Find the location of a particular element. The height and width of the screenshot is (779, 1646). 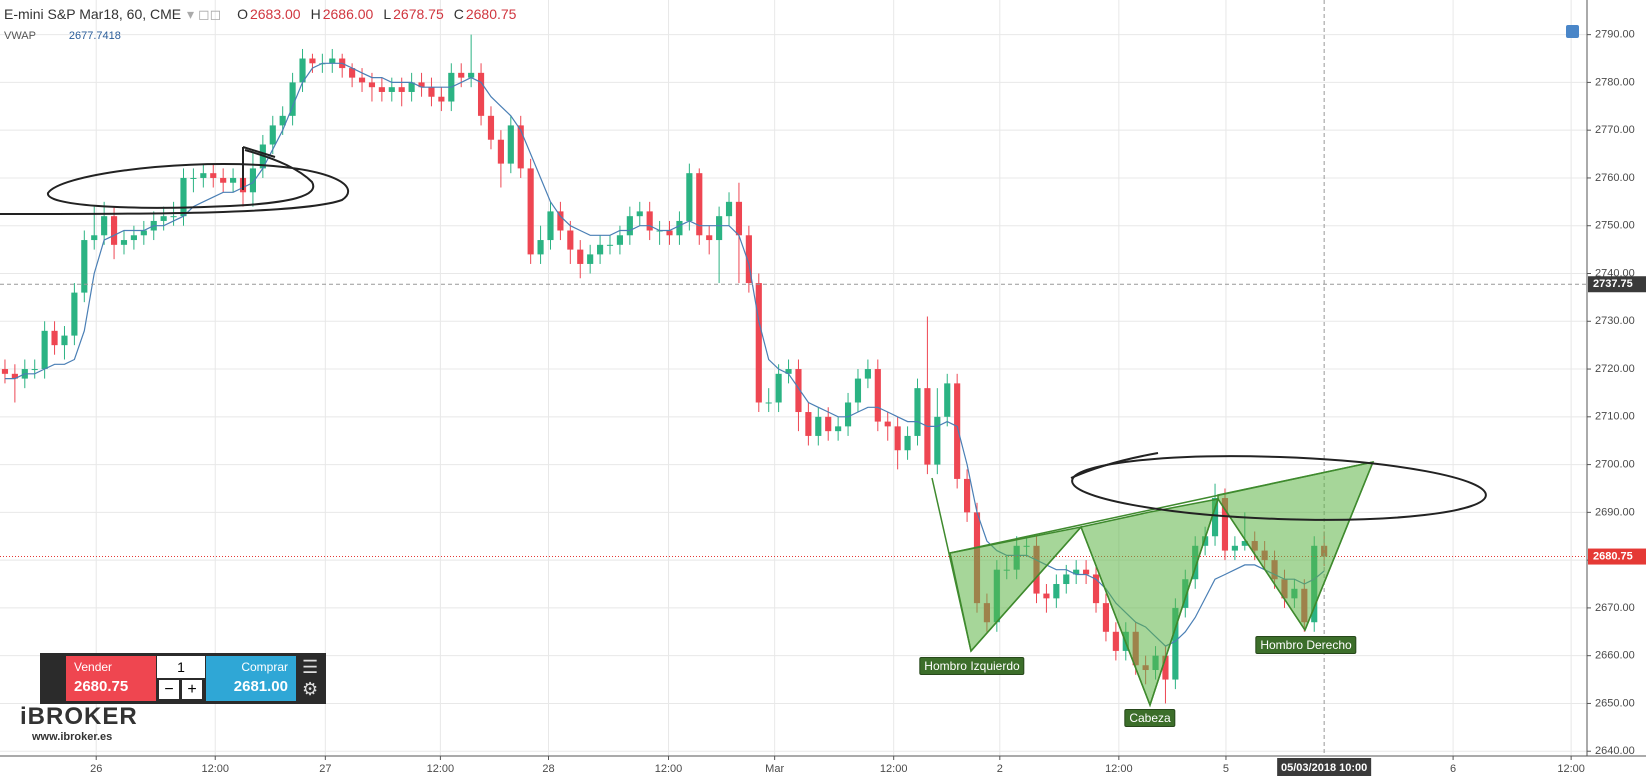

ohlc-key: O is located at coordinates (242, 14).